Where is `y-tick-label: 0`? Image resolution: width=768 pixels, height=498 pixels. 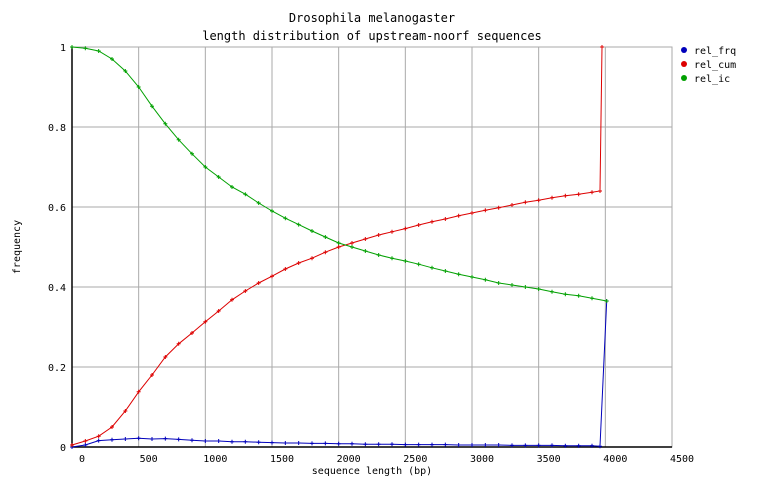 y-tick-label: 0 is located at coordinates (63, 448).